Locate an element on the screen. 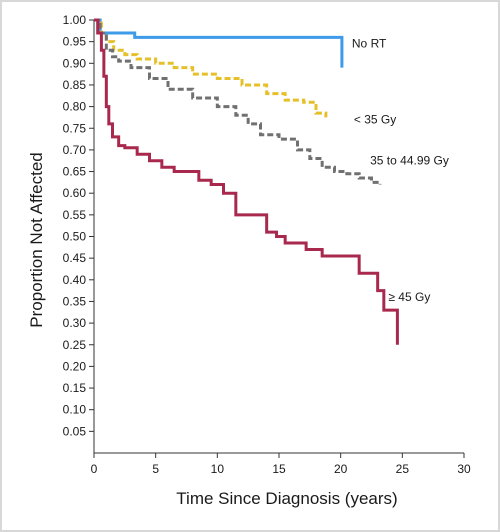 Image resolution: width=500 pixels, height=532 pixels. y-tick-label: 0.35 is located at coordinates (75, 301).